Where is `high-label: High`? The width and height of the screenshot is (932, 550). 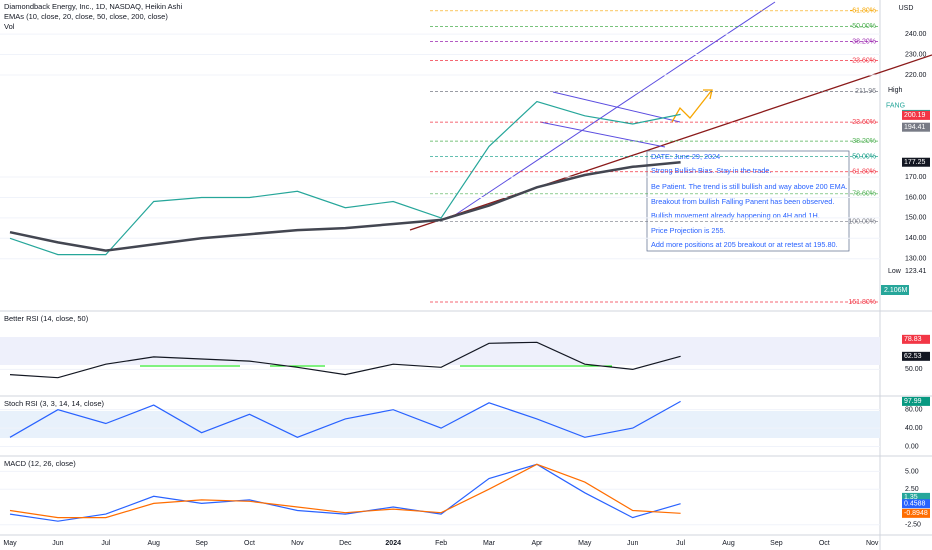
high-label: High is located at coordinates (895, 90).